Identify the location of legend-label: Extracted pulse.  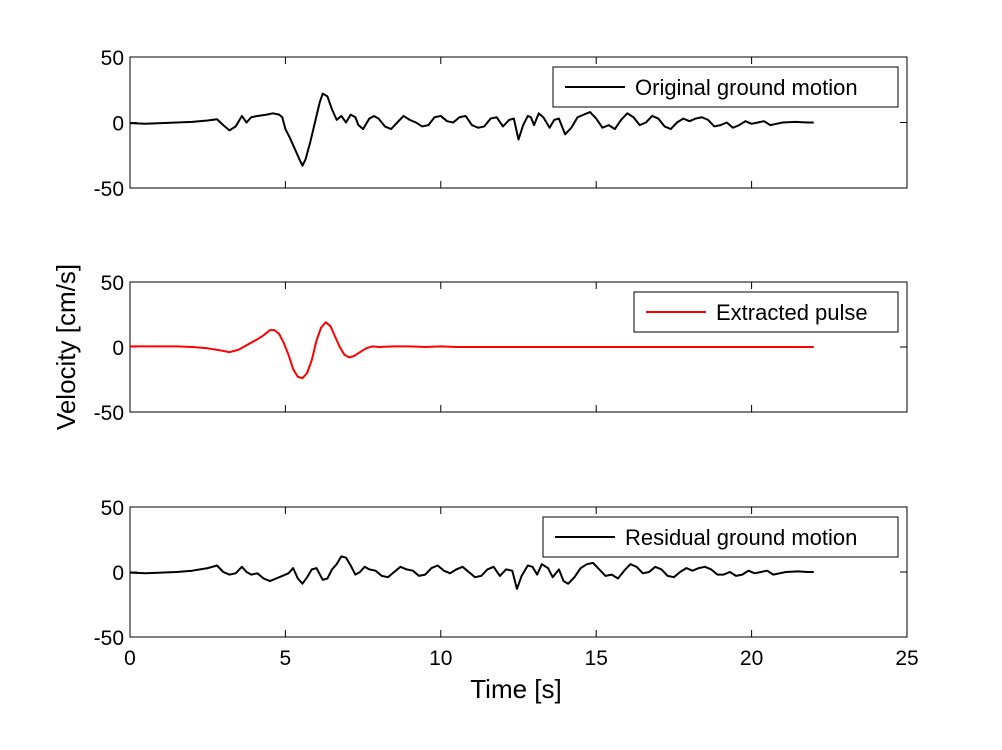
(792, 312).